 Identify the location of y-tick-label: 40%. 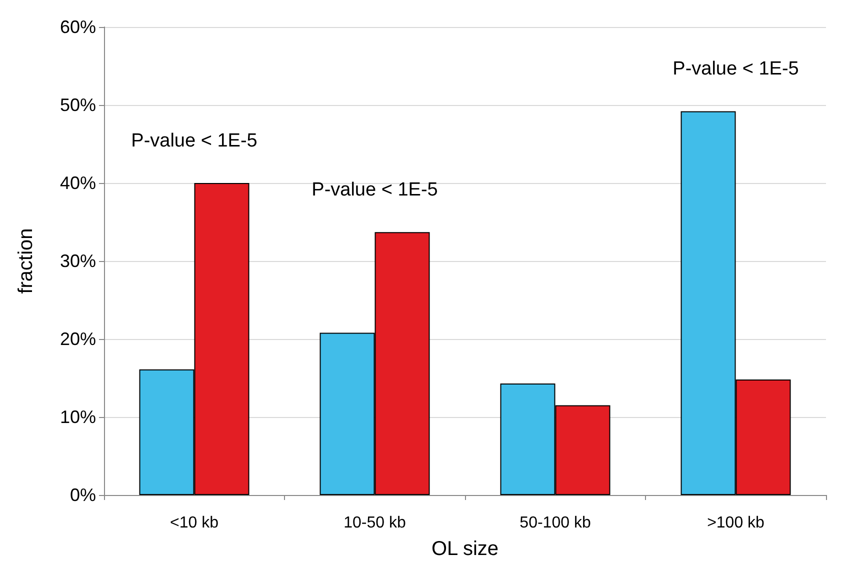
(78, 183).